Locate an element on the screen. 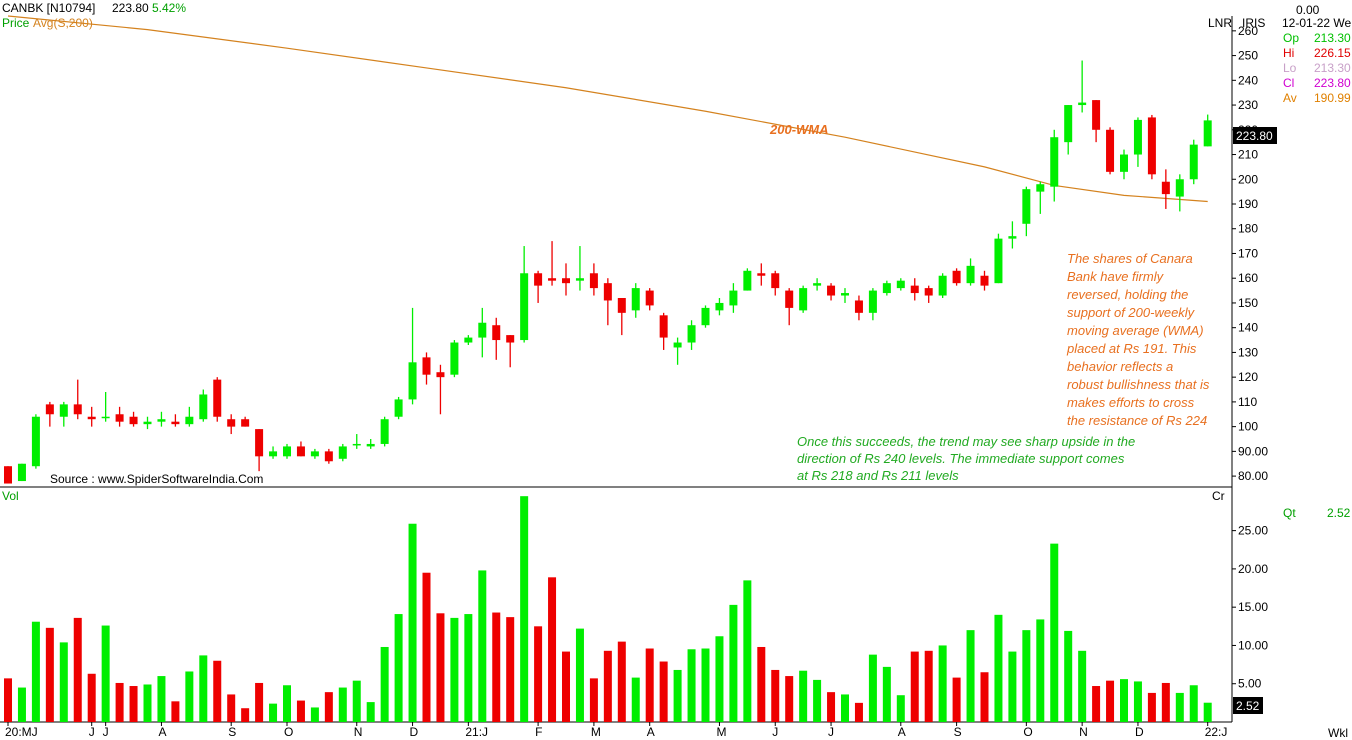 The image size is (1352, 740). source-label: Source : www.SpiderSoftwareIndia.Com is located at coordinates (156, 479).